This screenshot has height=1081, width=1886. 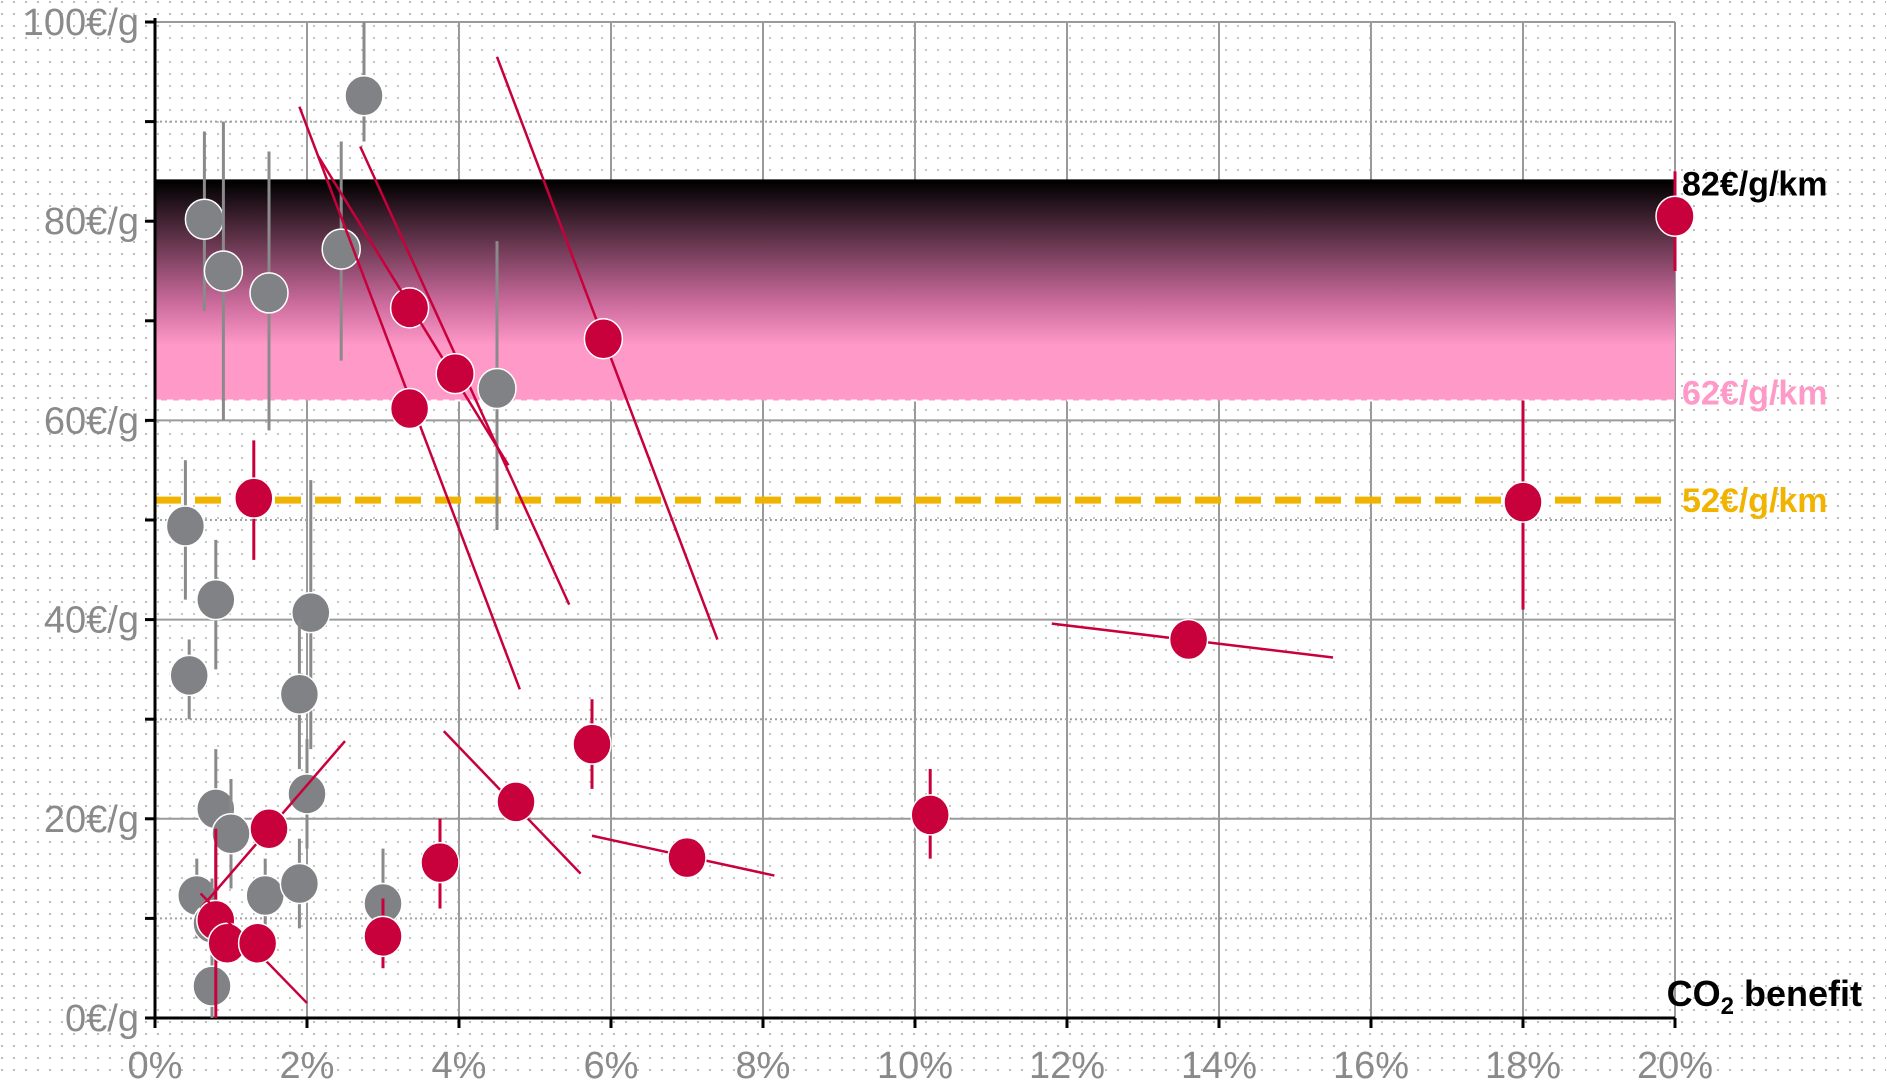 I want to click on x-tick-label: 8%, so click(x=763, y=1063).